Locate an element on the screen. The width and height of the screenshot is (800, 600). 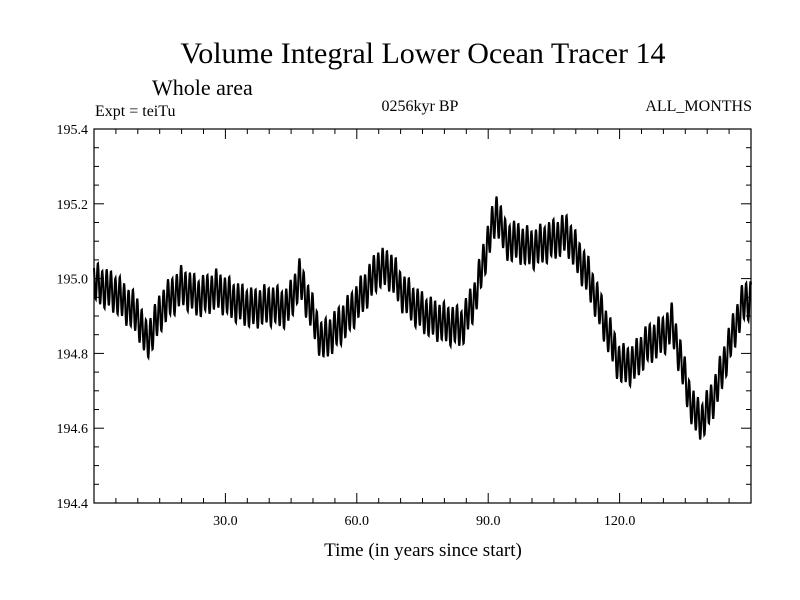
annotation-period: 0256kyr BP is located at coordinates (420, 106).